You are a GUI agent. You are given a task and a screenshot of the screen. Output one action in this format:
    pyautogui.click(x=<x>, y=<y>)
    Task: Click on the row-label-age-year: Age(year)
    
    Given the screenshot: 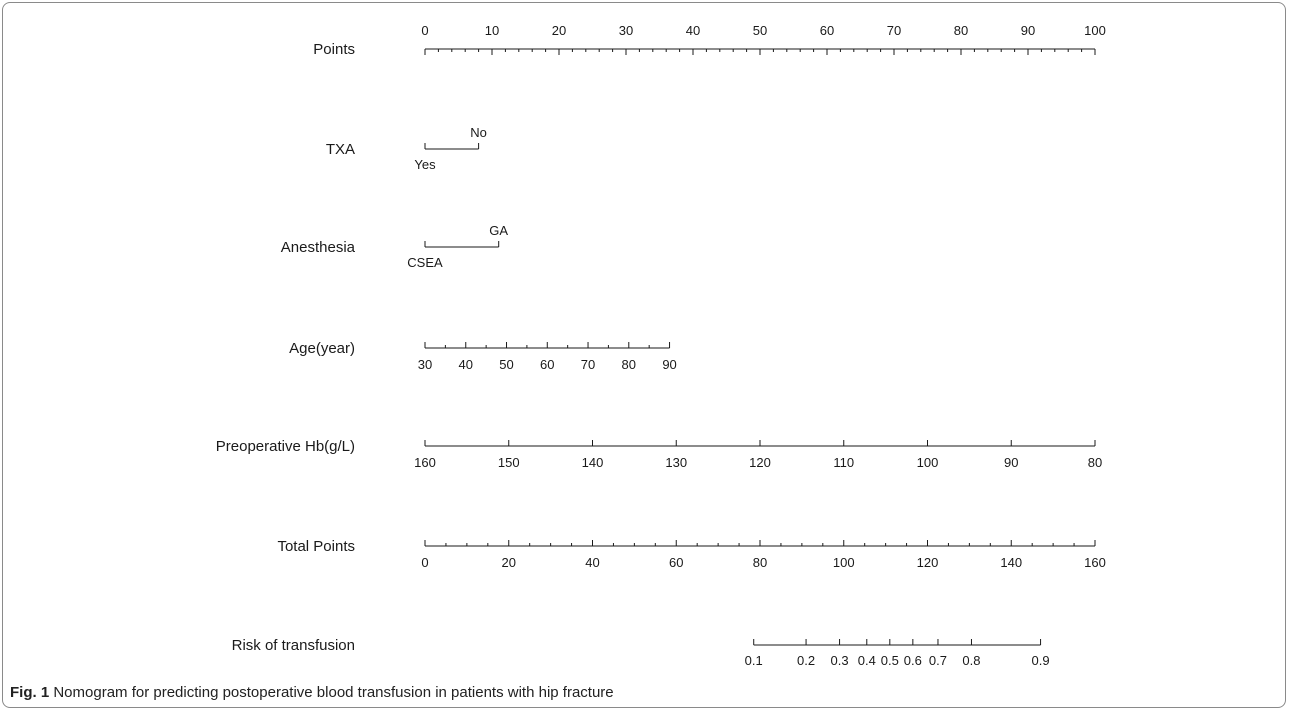 What is the action you would take?
    pyautogui.click(x=322, y=348)
    